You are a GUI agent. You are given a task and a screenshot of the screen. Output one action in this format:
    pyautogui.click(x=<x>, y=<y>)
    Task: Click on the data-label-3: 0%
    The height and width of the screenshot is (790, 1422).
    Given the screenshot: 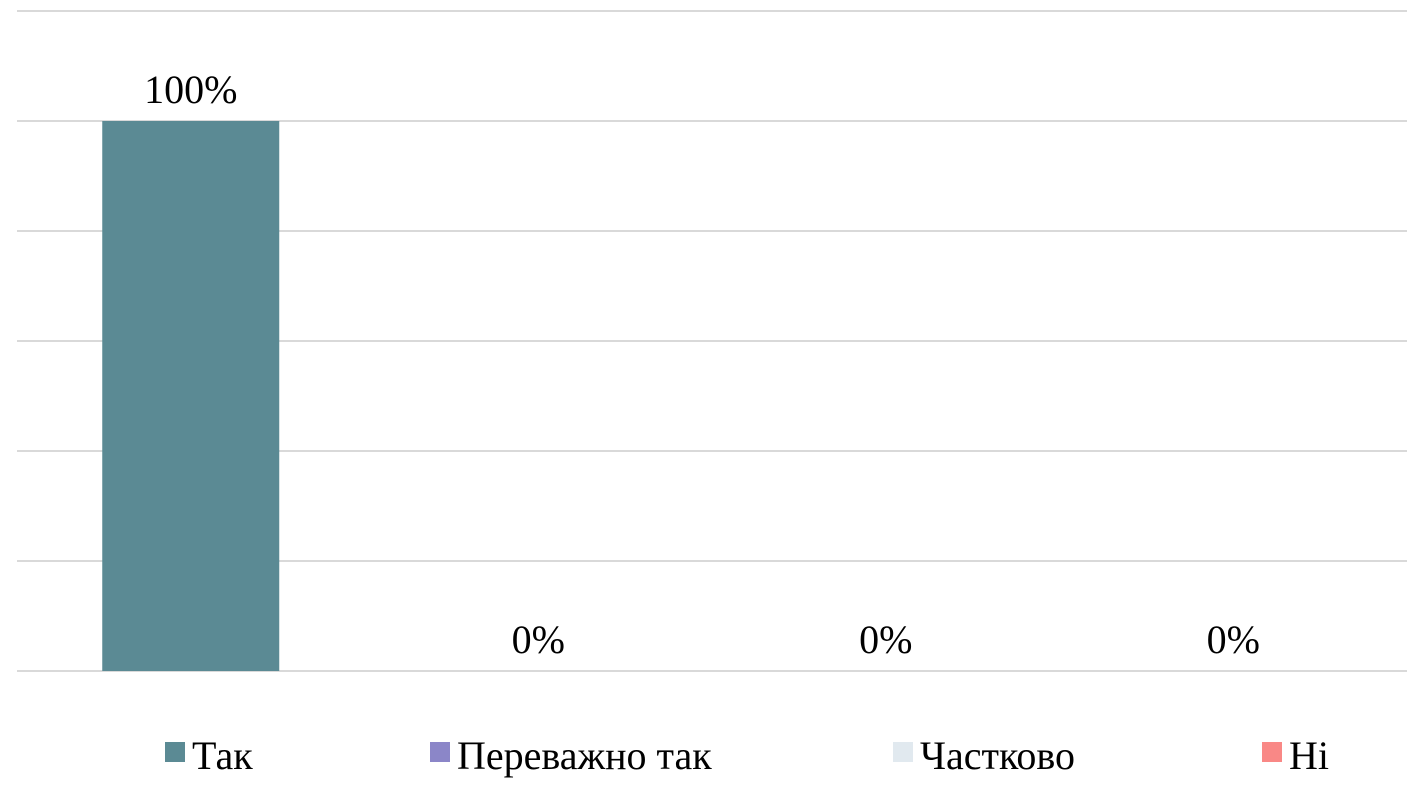 What is the action you would take?
    pyautogui.click(x=885, y=639)
    